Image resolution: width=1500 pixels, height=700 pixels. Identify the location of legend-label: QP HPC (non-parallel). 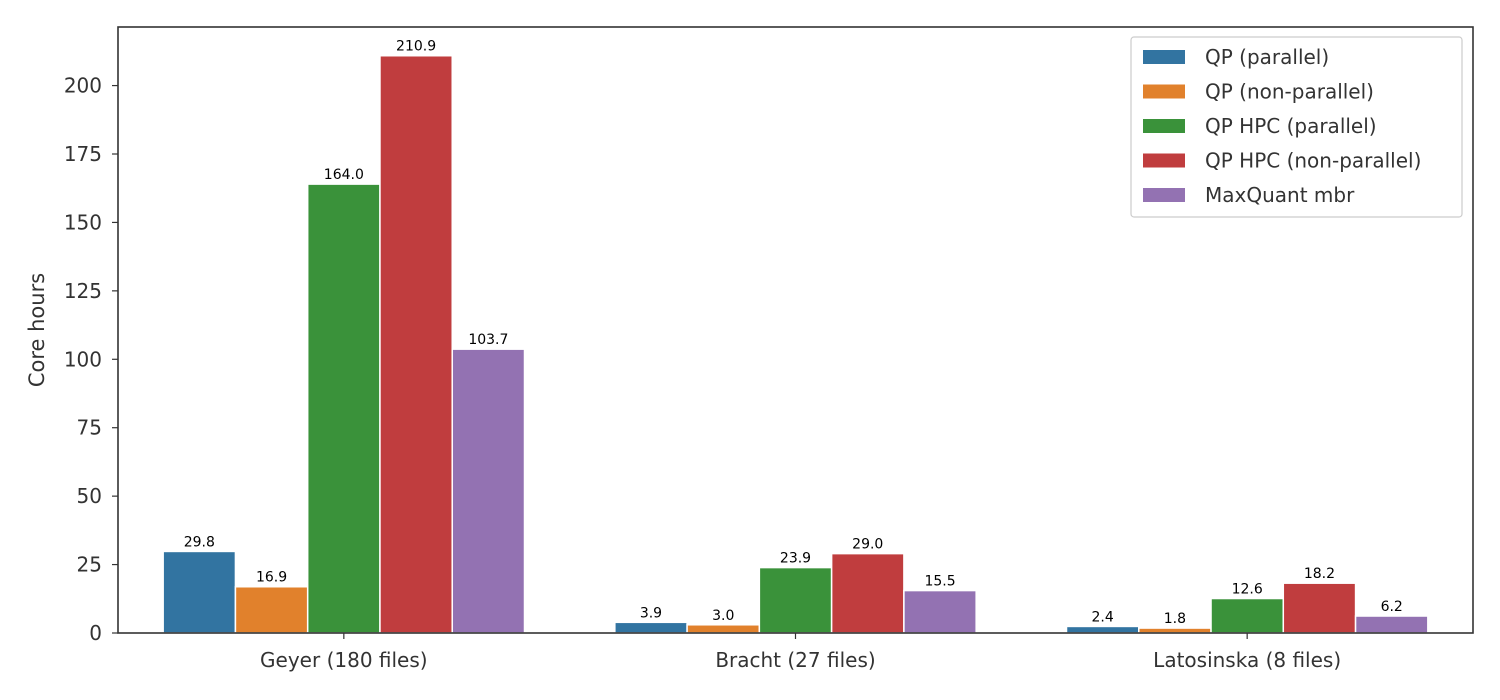
(1313, 161).